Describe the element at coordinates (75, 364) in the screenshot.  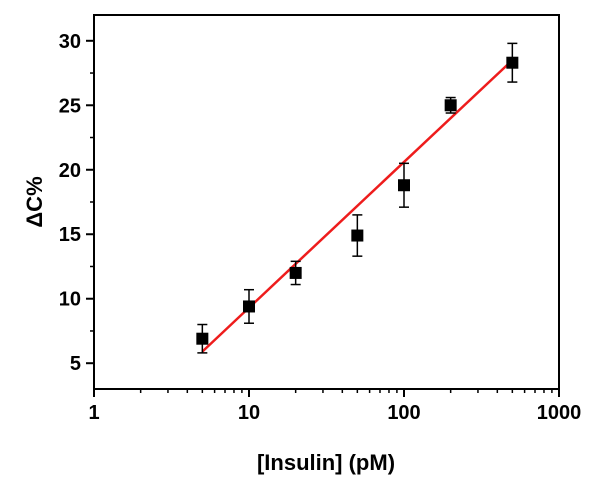
I see `y-tick-label: 5` at that location.